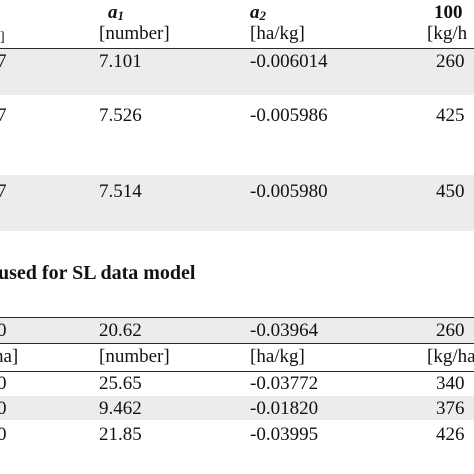 The height and width of the screenshot is (474, 474). I want to click on row-last-cell: 450, so click(450, 191).